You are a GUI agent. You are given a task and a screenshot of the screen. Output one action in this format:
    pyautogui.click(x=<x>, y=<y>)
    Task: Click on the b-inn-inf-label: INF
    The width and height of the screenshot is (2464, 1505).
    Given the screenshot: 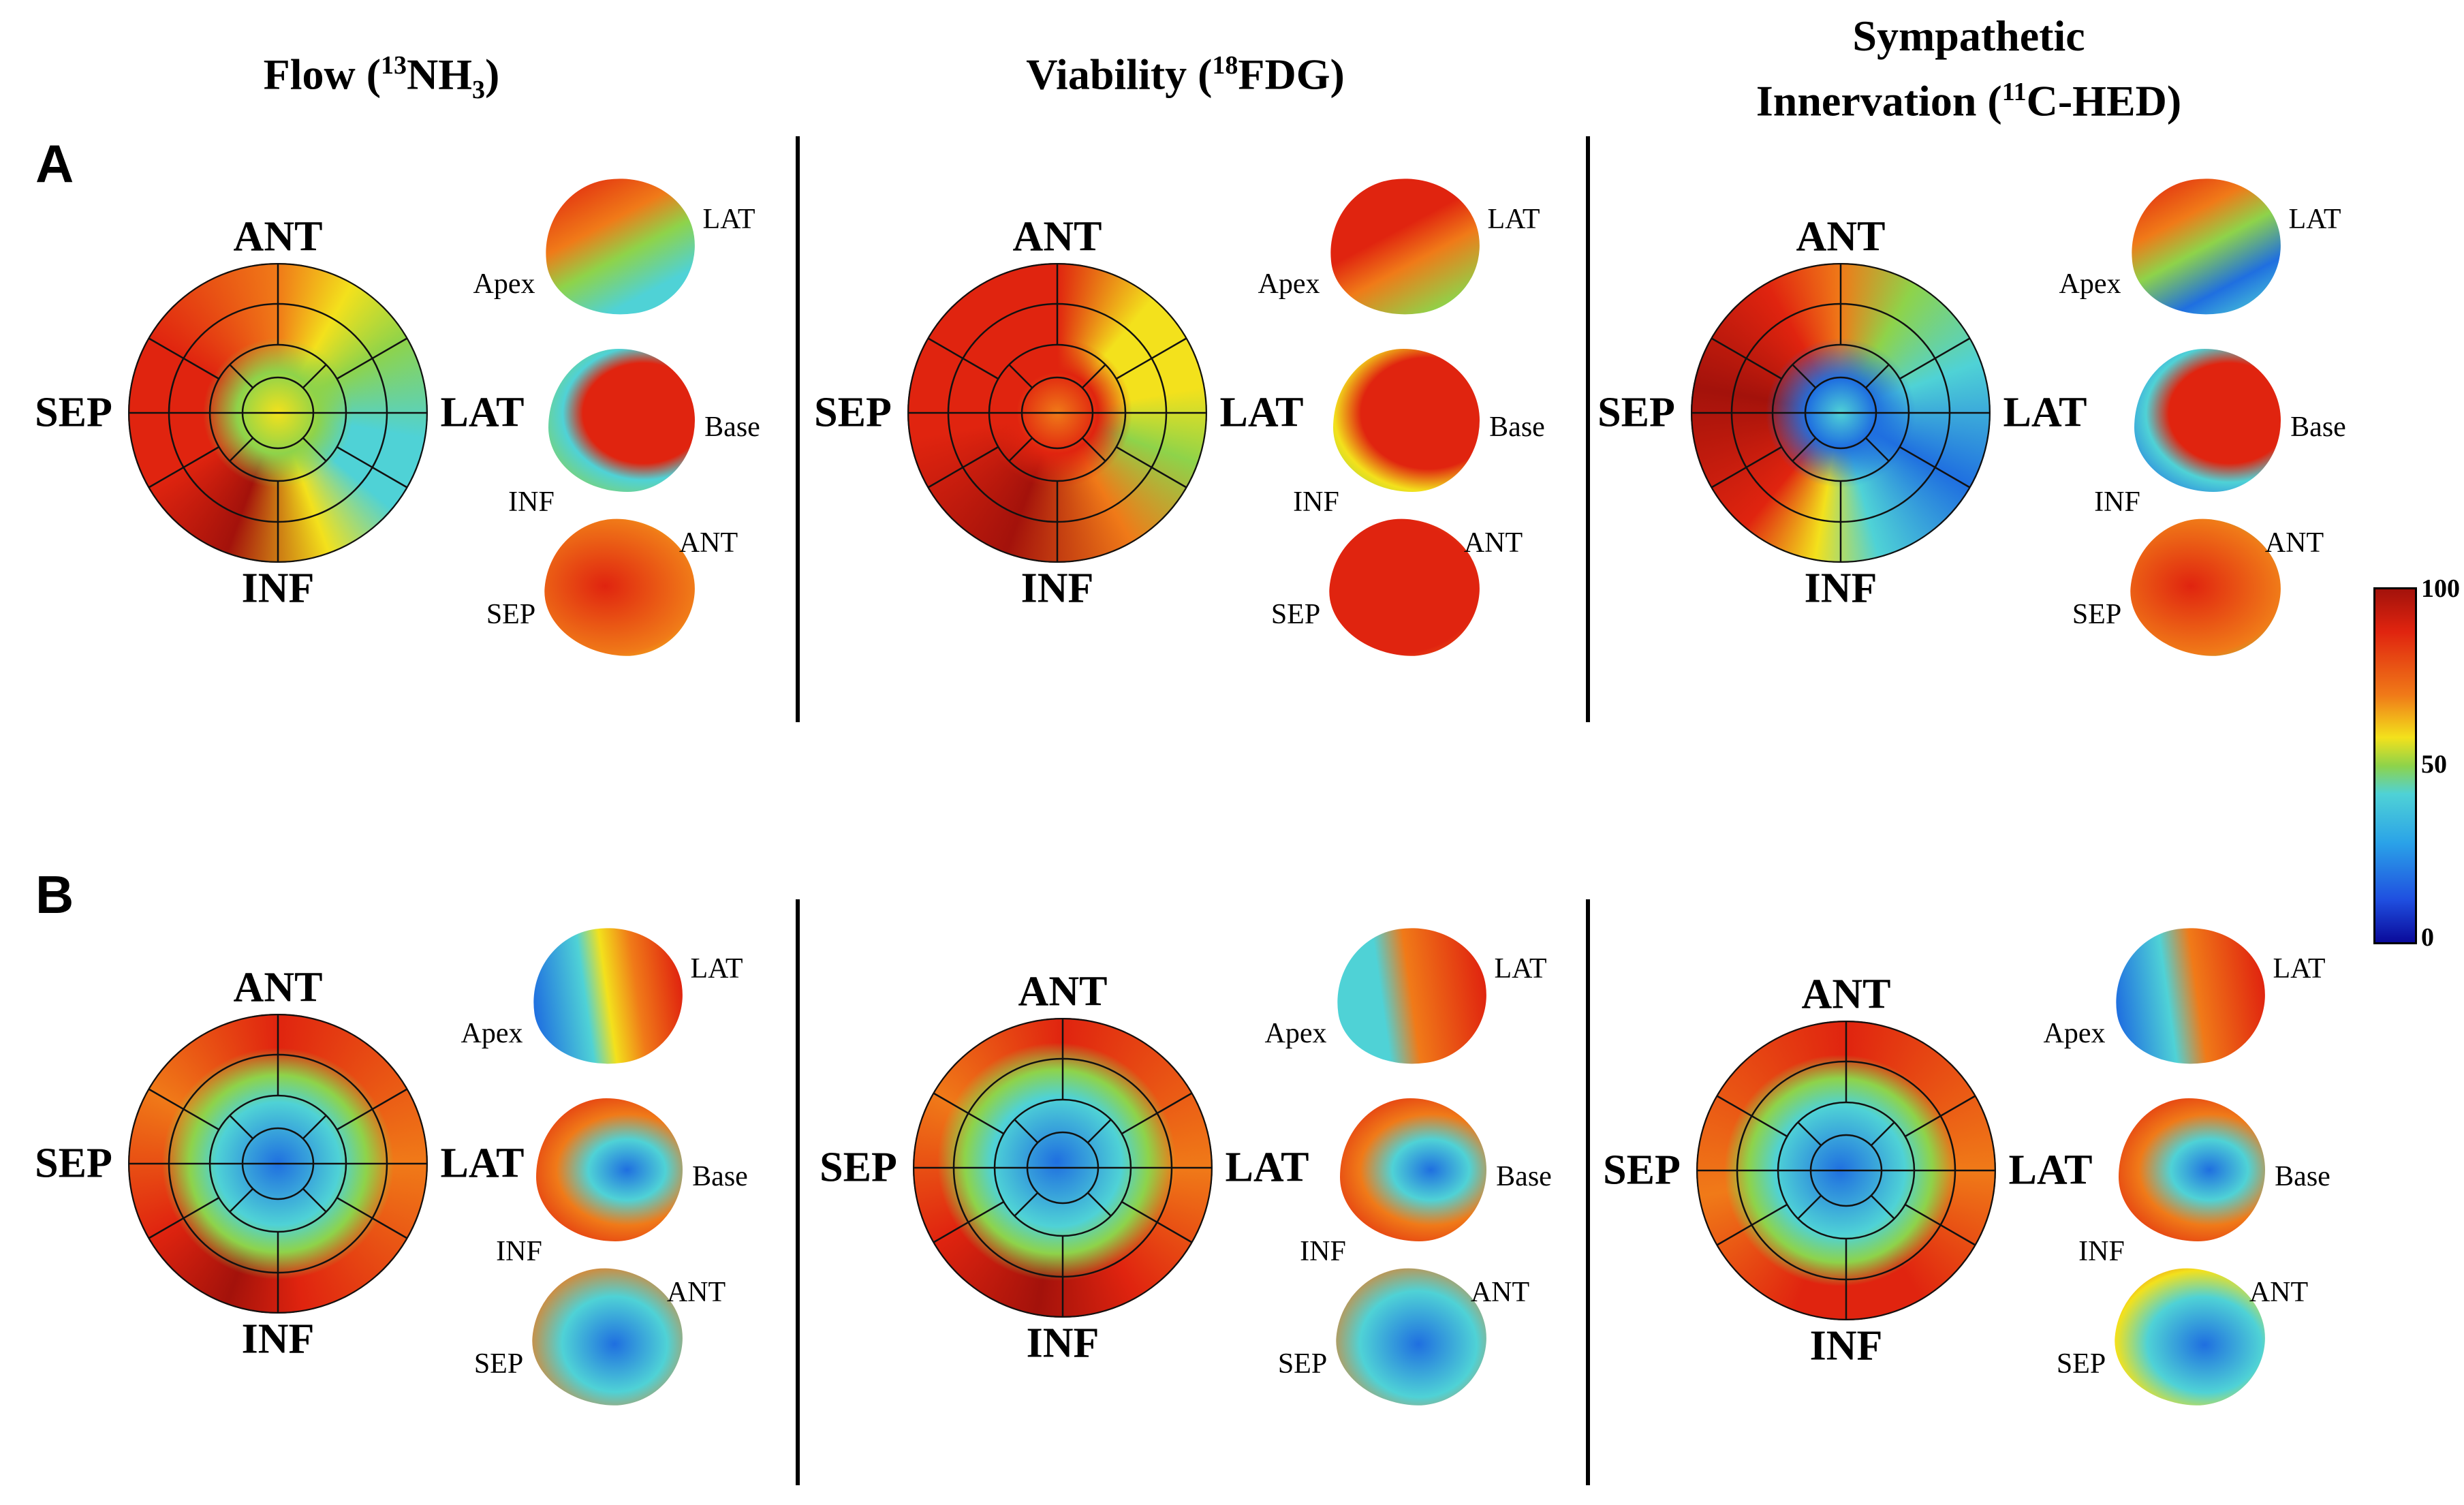 What is the action you would take?
    pyautogui.click(x=1846, y=1345)
    